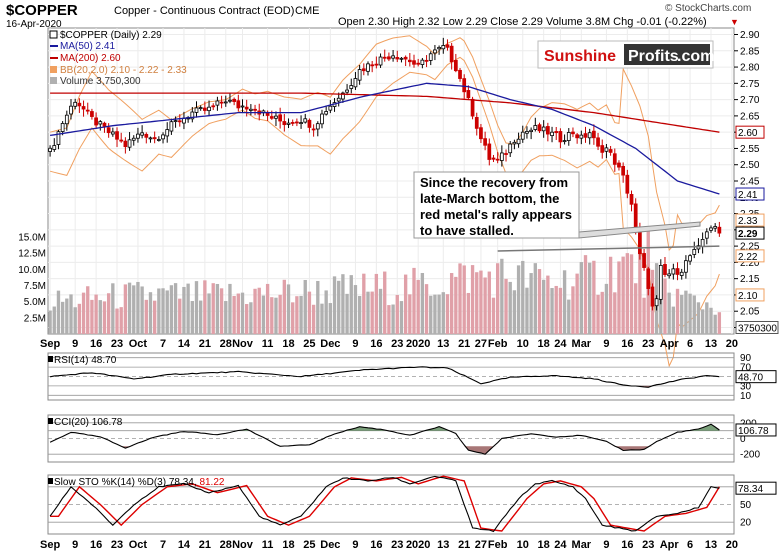  I want to click on panel-tag-label: 78.34, so click(750, 489).